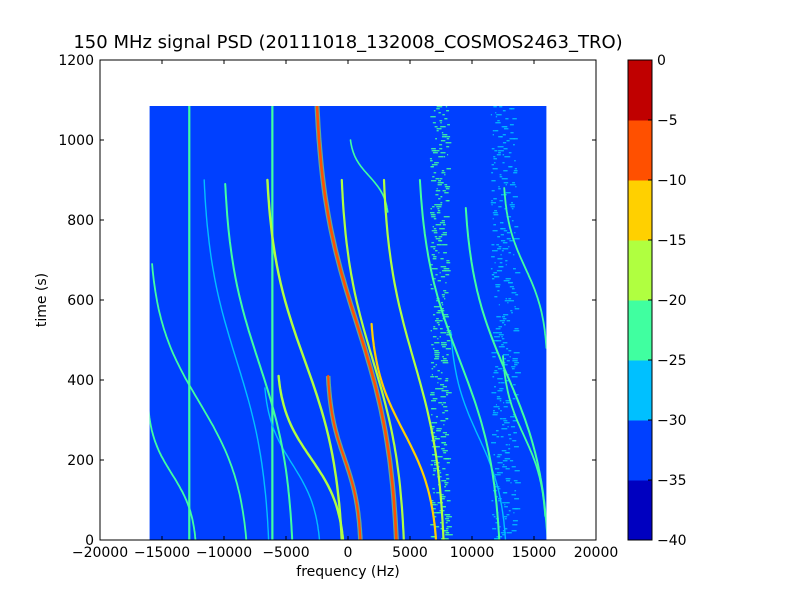  I want to click on x-axis-label: frequency (Hz), so click(347, 572).